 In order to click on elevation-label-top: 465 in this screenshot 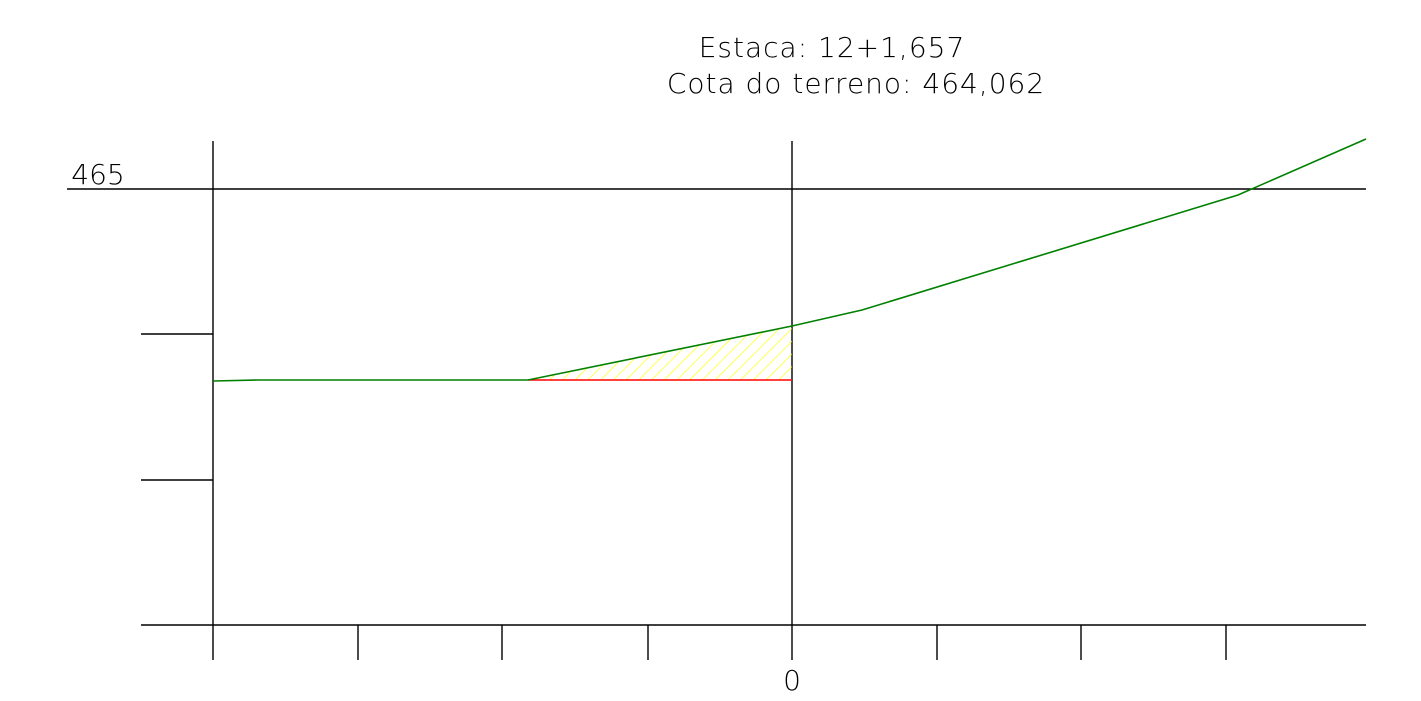, I will do `click(97, 174)`.